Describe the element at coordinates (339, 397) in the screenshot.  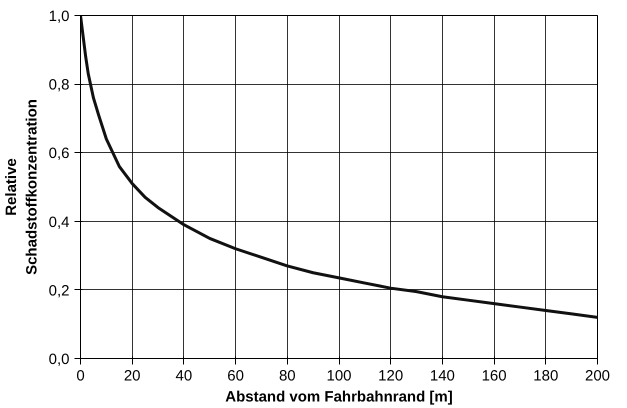
I see `x-axis-title: Abstand vom Fahrbahnrand [m]` at that location.